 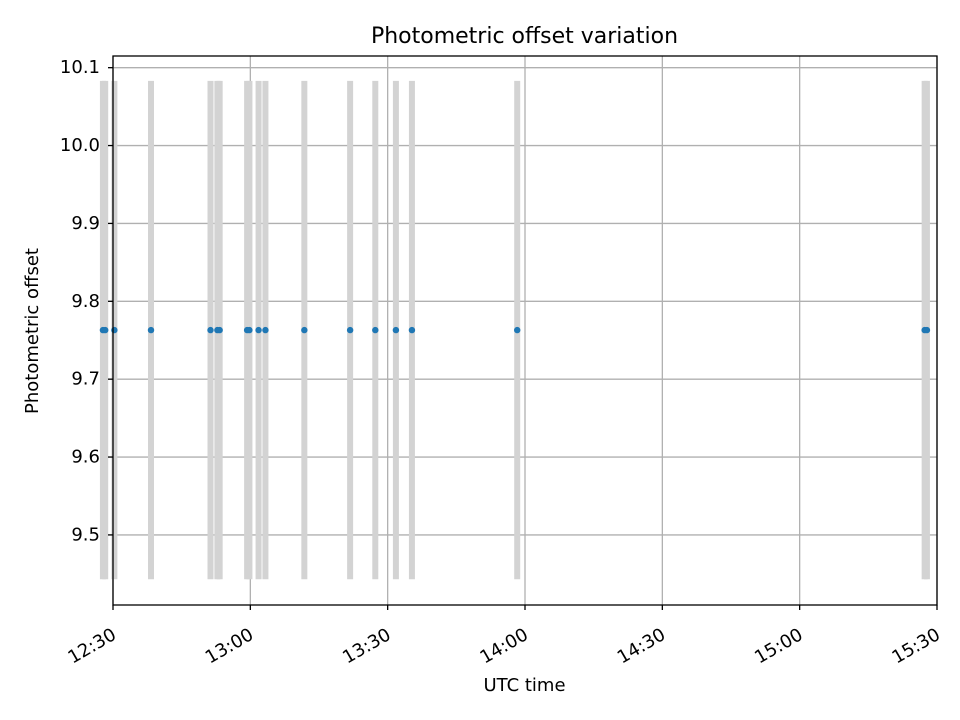 I want to click on x-tick-label: 13:30, so click(x=366, y=646).